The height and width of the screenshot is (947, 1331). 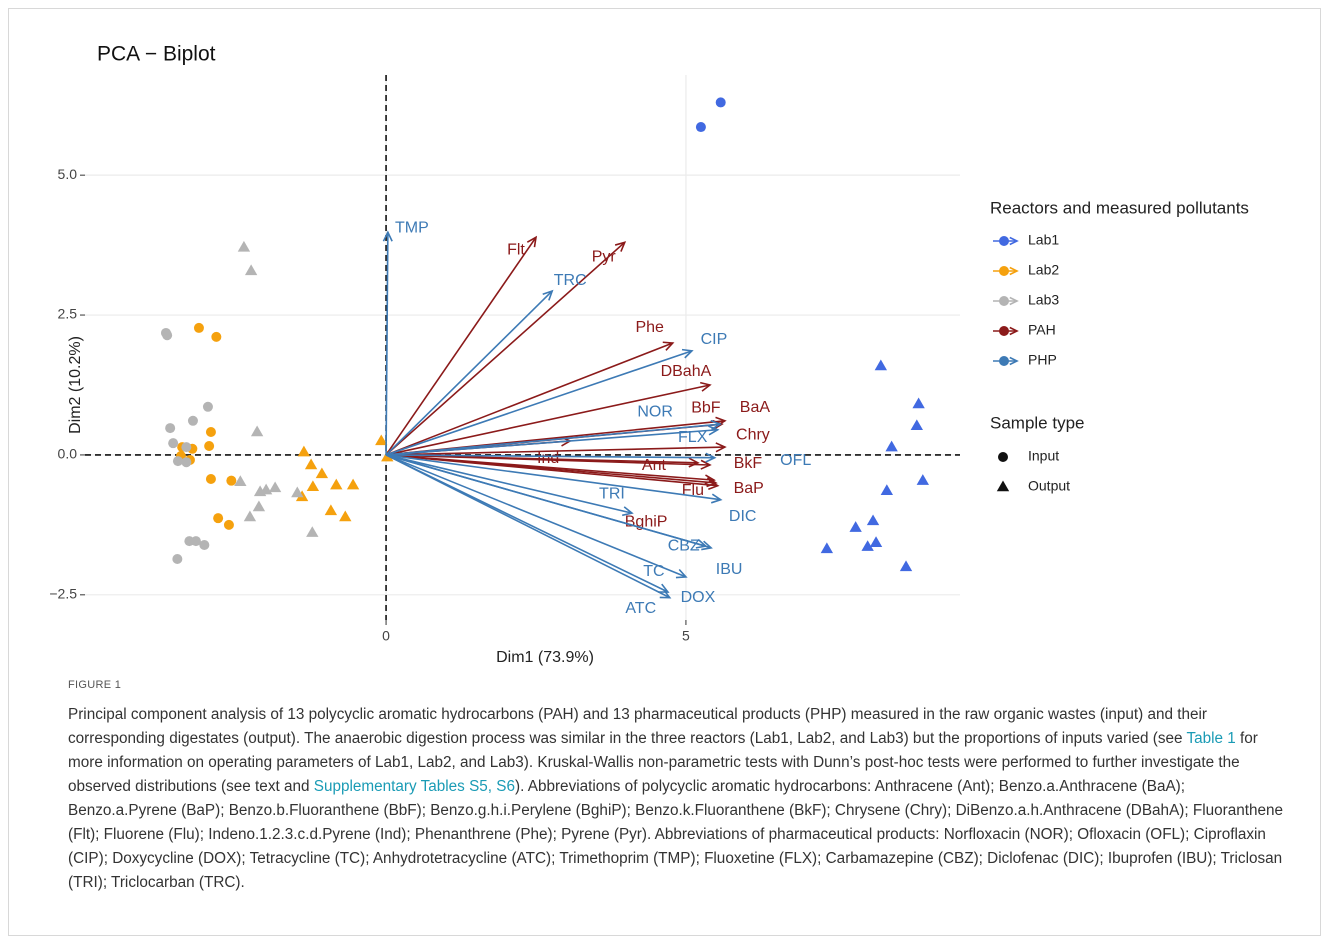 I want to click on legend-label: PAH, so click(x=1042, y=330).